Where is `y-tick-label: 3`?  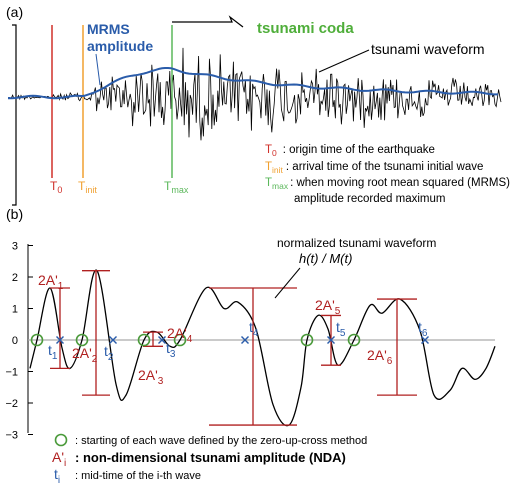 y-tick-label: 3 is located at coordinates (15, 247).